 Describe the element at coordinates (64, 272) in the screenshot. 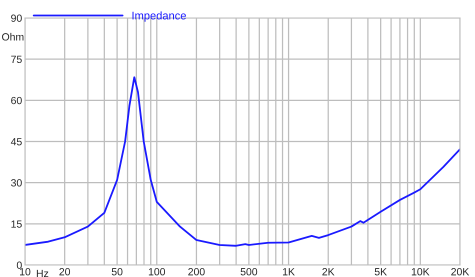

I see `x-tick-label: 20` at that location.